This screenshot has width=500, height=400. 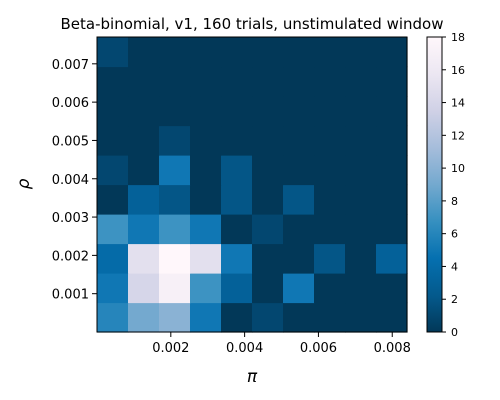 What do you see at coordinates (458, 135) in the screenshot?
I see `colorbar-tick-label: 12` at bounding box center [458, 135].